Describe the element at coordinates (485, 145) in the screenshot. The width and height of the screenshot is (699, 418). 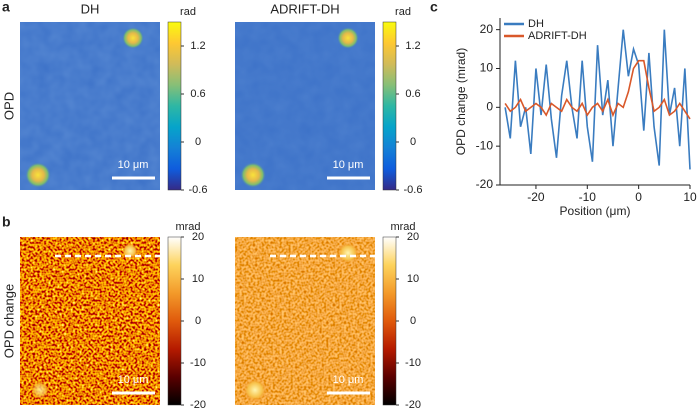
I see `y-tick-label: -10` at that location.